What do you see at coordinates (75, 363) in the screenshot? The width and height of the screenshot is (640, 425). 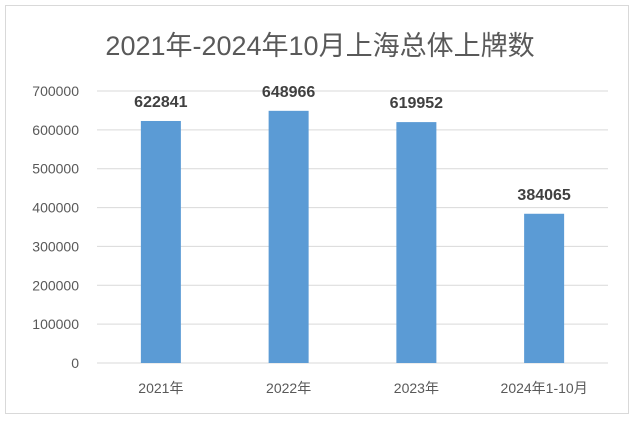 I see `y-tick-label: 0` at bounding box center [75, 363].